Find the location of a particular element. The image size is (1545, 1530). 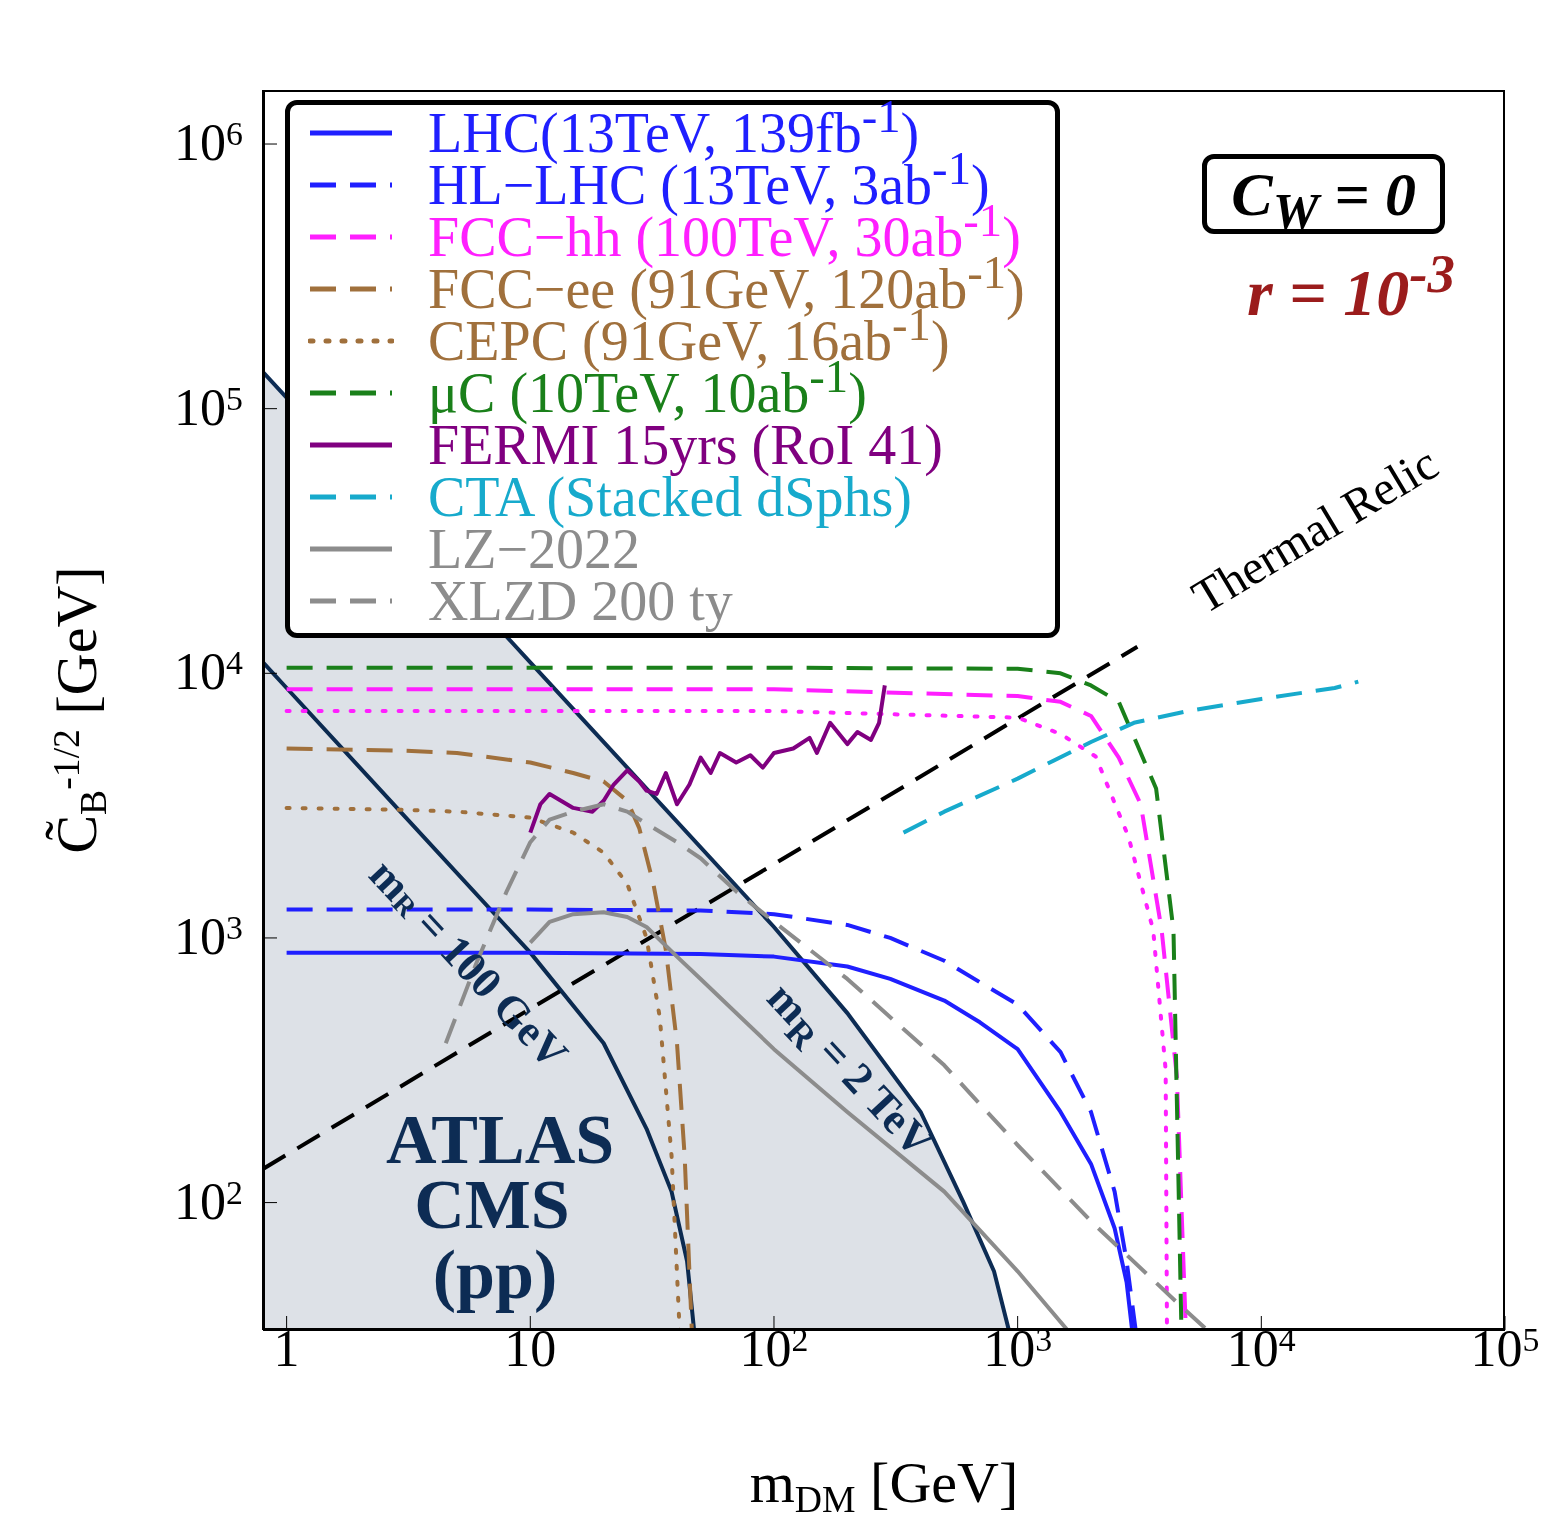

y-tick-label: 10$^{4}$ is located at coordinates (209, 672).